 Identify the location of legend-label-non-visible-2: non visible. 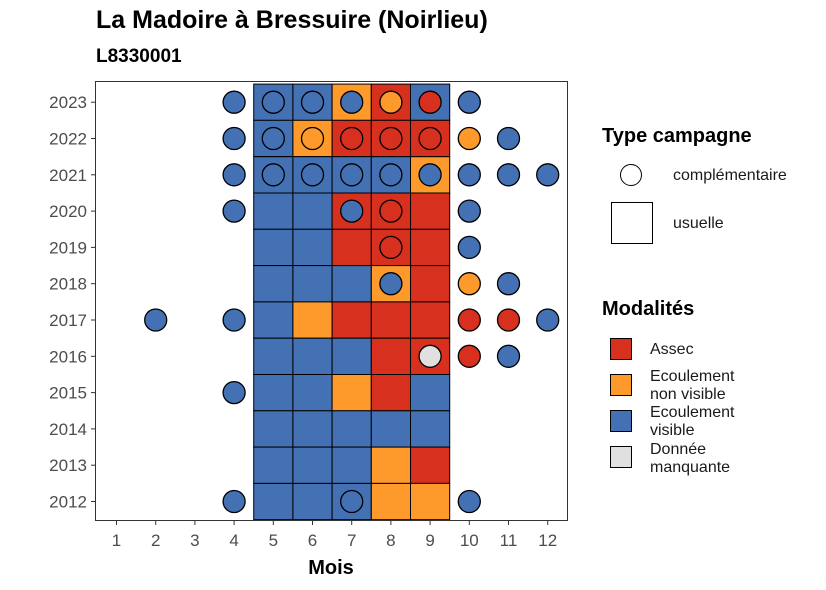
(688, 394).